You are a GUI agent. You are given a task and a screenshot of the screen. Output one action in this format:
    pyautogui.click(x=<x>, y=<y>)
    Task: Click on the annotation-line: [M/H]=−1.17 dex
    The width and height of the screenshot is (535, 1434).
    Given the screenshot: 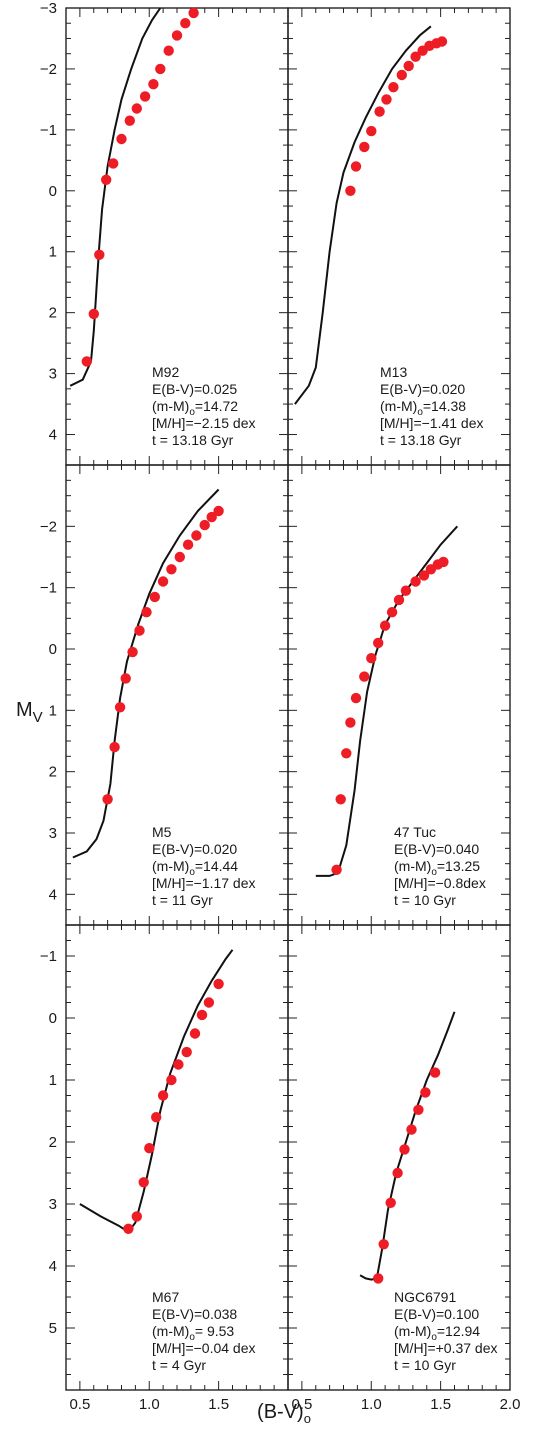 What is the action you would take?
    pyautogui.click(x=204, y=883)
    